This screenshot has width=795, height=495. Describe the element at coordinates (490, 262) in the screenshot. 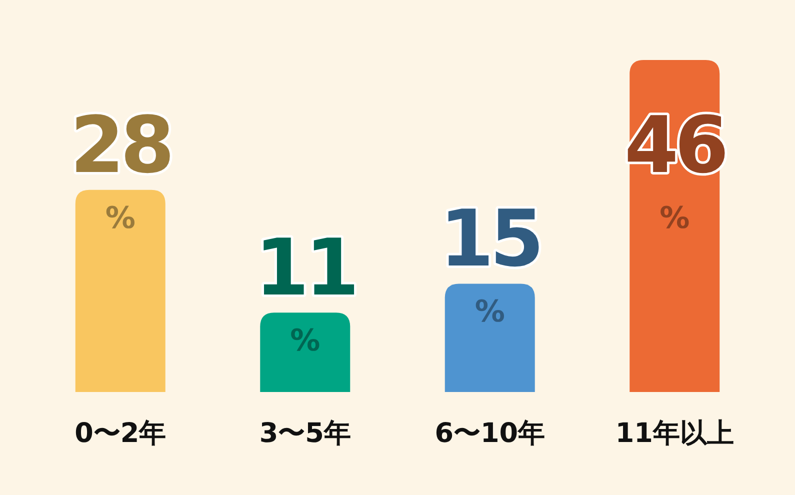

I see `data-label: 15%` at that location.